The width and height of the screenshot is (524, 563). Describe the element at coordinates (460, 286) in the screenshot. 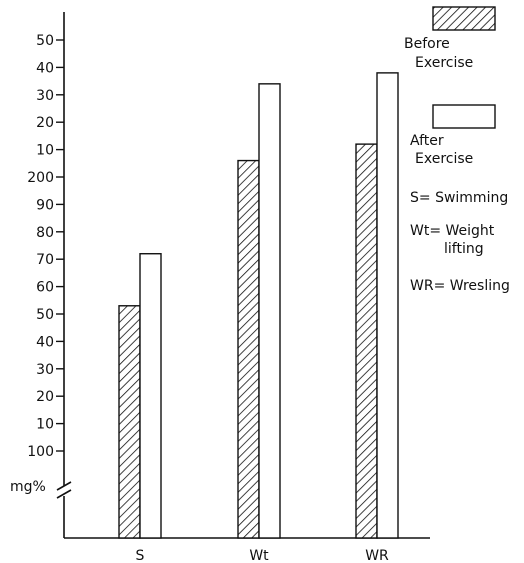

I see `note-wrestling: WR= Wresling` at that location.